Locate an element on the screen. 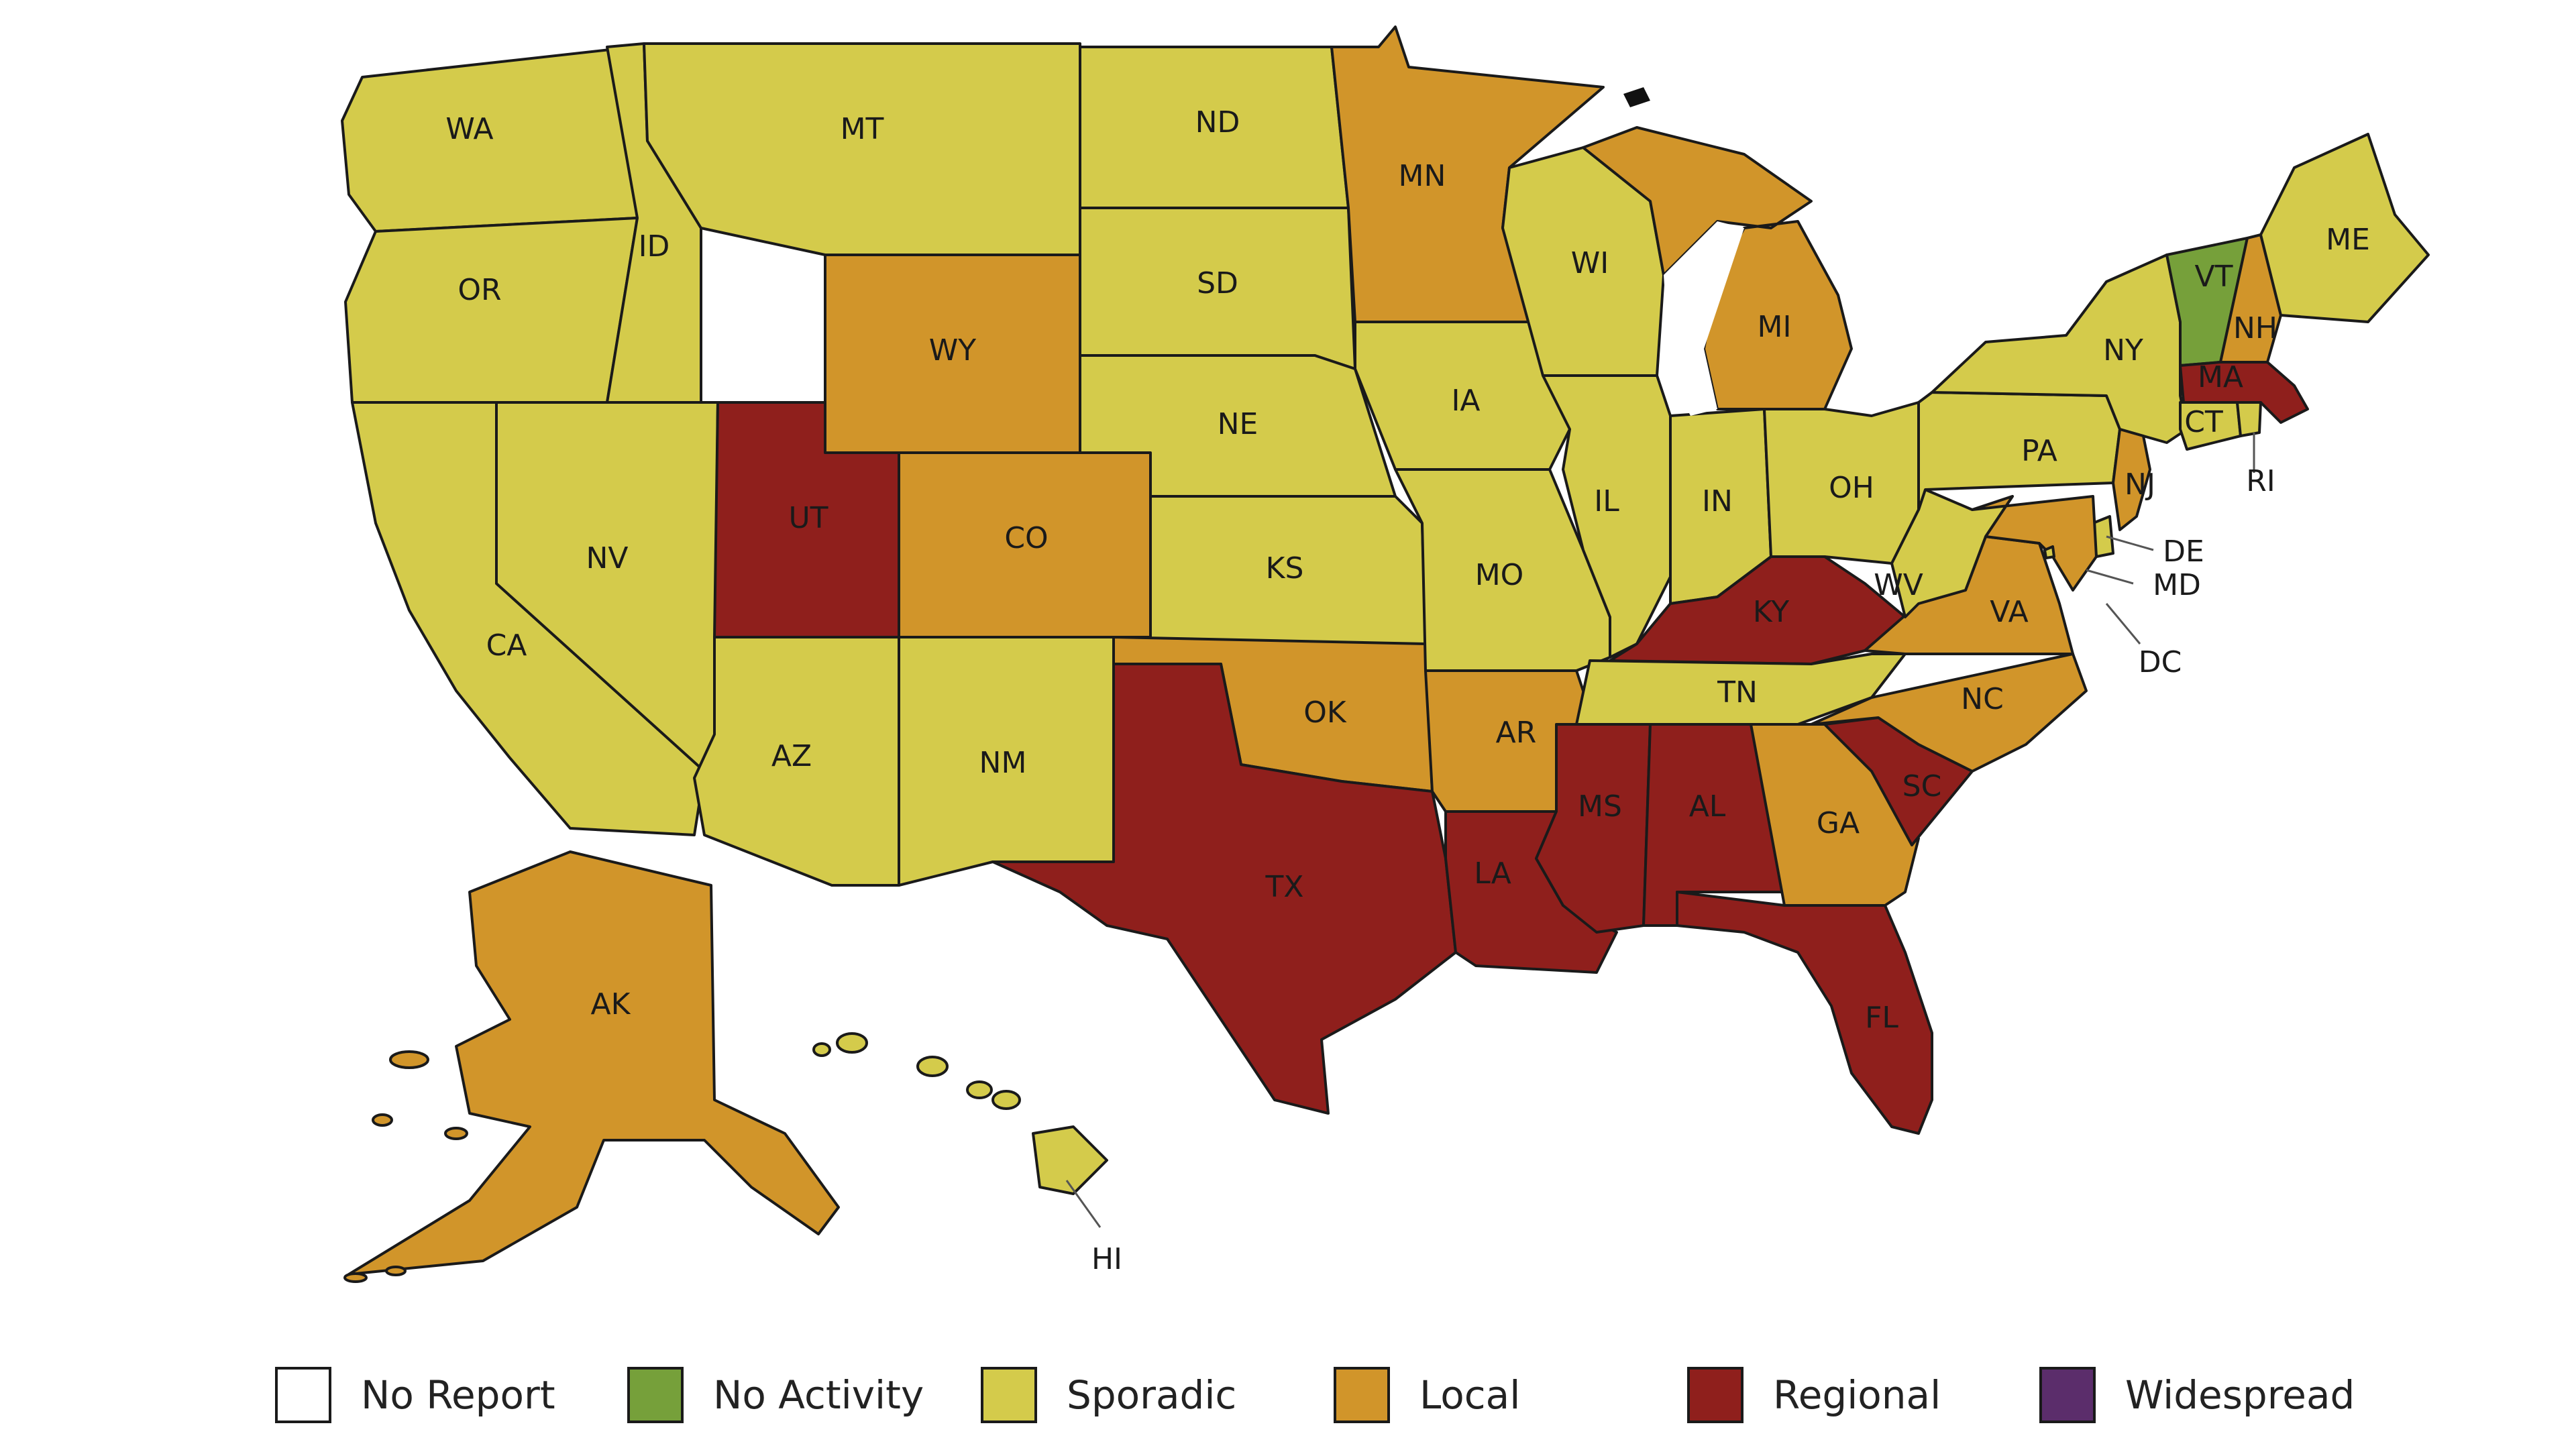 The height and width of the screenshot is (1448, 2576). state-label-ia: IA is located at coordinates (1465, 401).